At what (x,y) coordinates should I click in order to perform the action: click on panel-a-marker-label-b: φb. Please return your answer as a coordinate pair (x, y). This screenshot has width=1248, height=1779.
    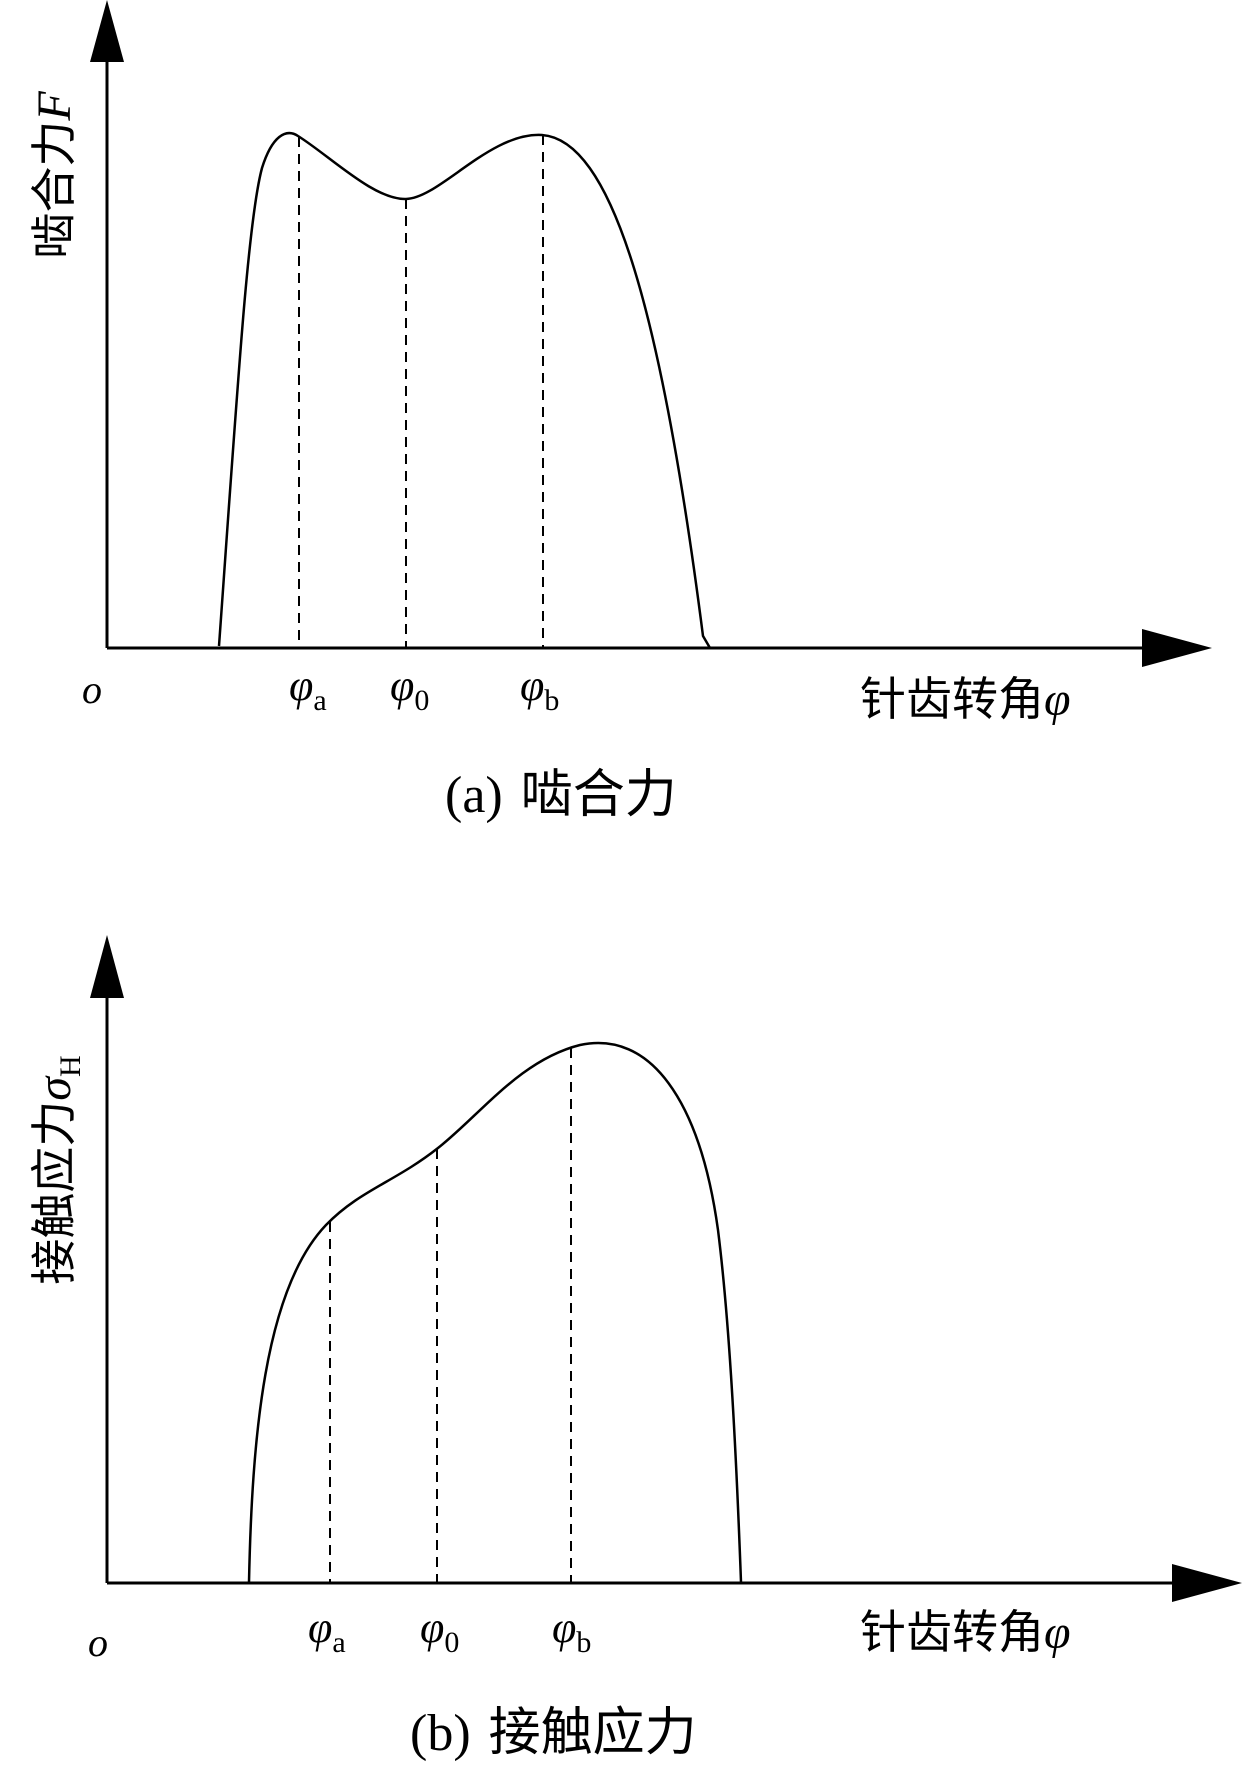
    Looking at the image, I should click on (539, 689).